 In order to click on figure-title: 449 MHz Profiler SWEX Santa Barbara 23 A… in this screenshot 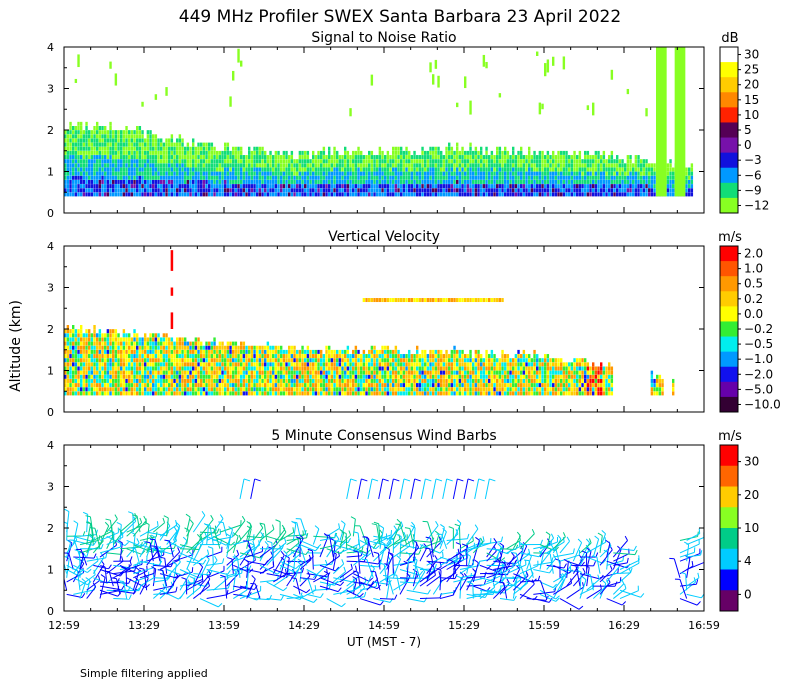, I will do `click(400, 17)`.